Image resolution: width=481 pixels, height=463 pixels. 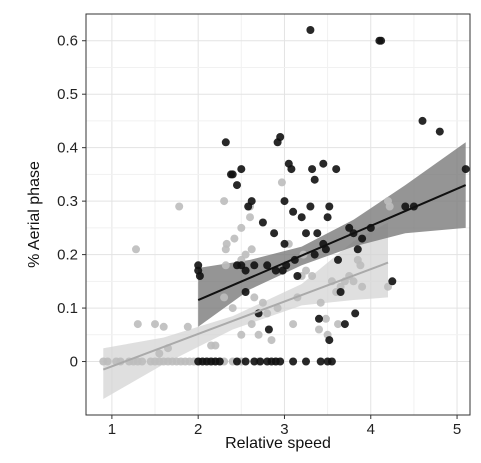 What do you see at coordinates (198, 429) in the screenshot?
I see `x-tick-label: 2` at bounding box center [198, 429].